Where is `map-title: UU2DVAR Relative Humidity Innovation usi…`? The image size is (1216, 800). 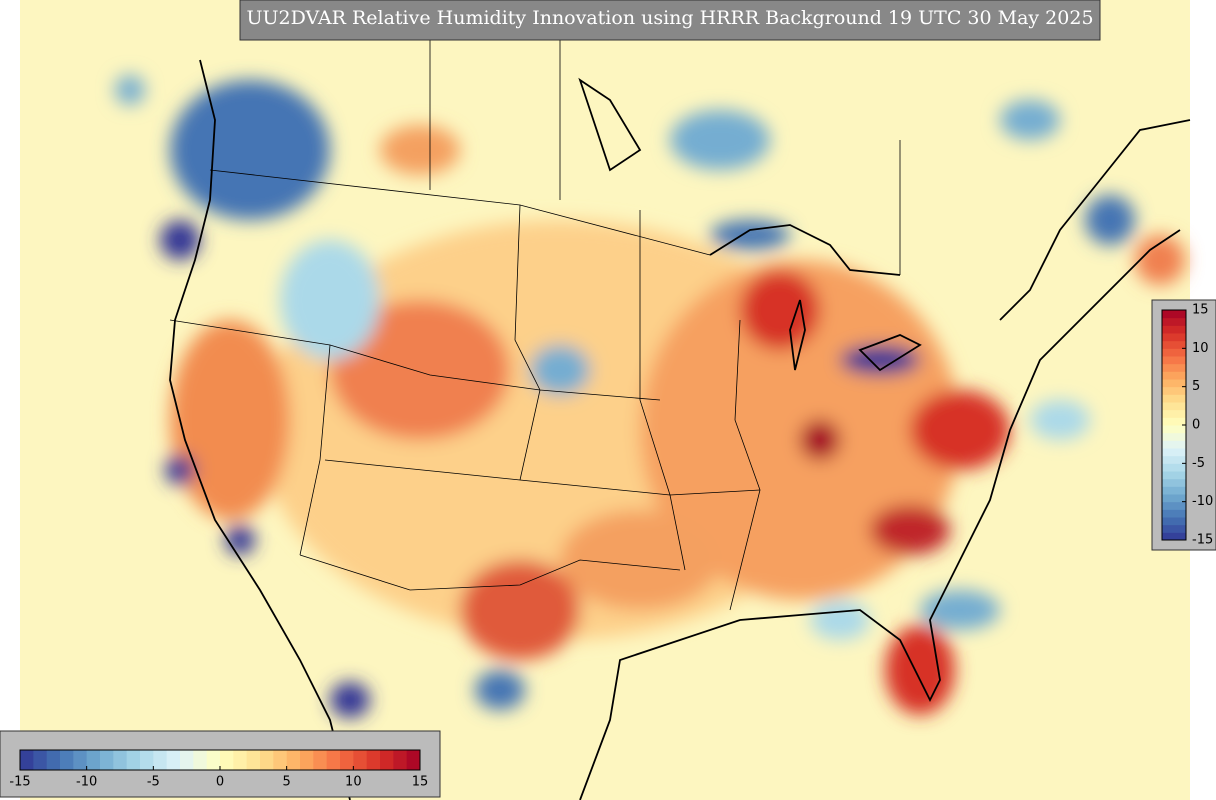 map-title: UU2DVAR Relative Humidity Innovation usi… is located at coordinates (669, 18).